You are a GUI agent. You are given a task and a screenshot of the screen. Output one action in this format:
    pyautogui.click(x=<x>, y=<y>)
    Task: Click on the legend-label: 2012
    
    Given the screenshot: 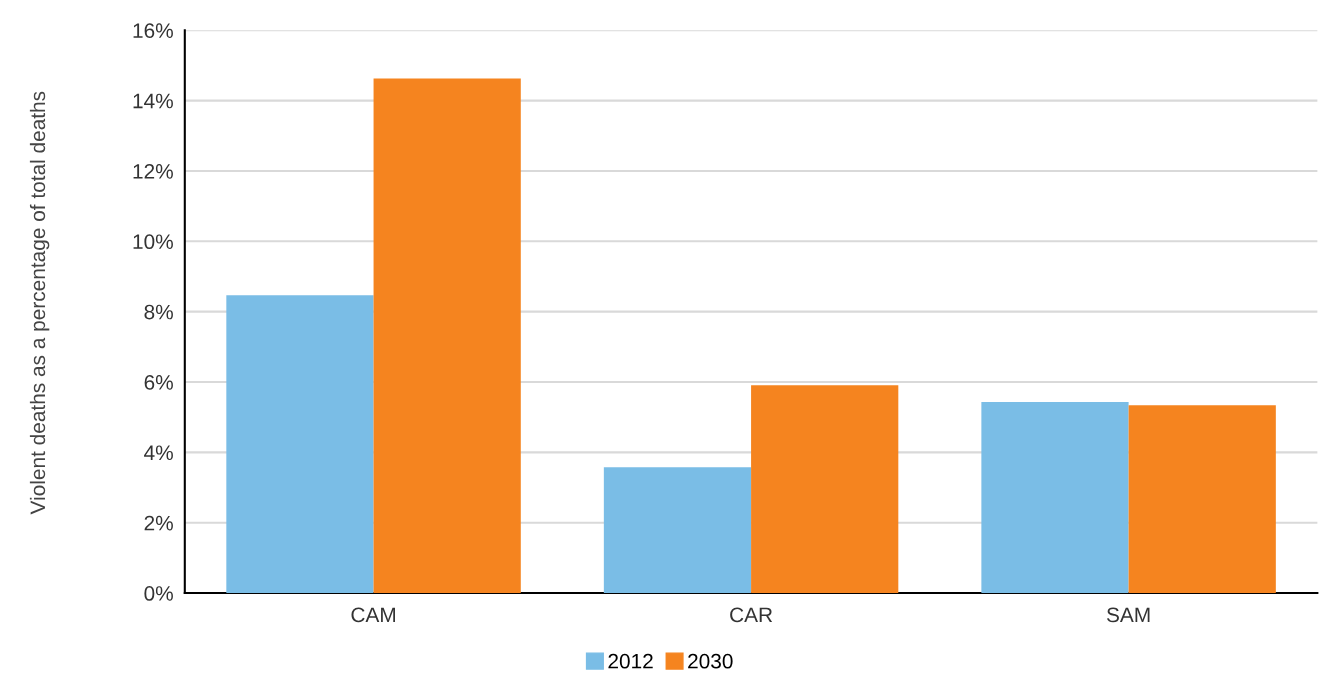 What is the action you would take?
    pyautogui.click(x=630, y=661)
    